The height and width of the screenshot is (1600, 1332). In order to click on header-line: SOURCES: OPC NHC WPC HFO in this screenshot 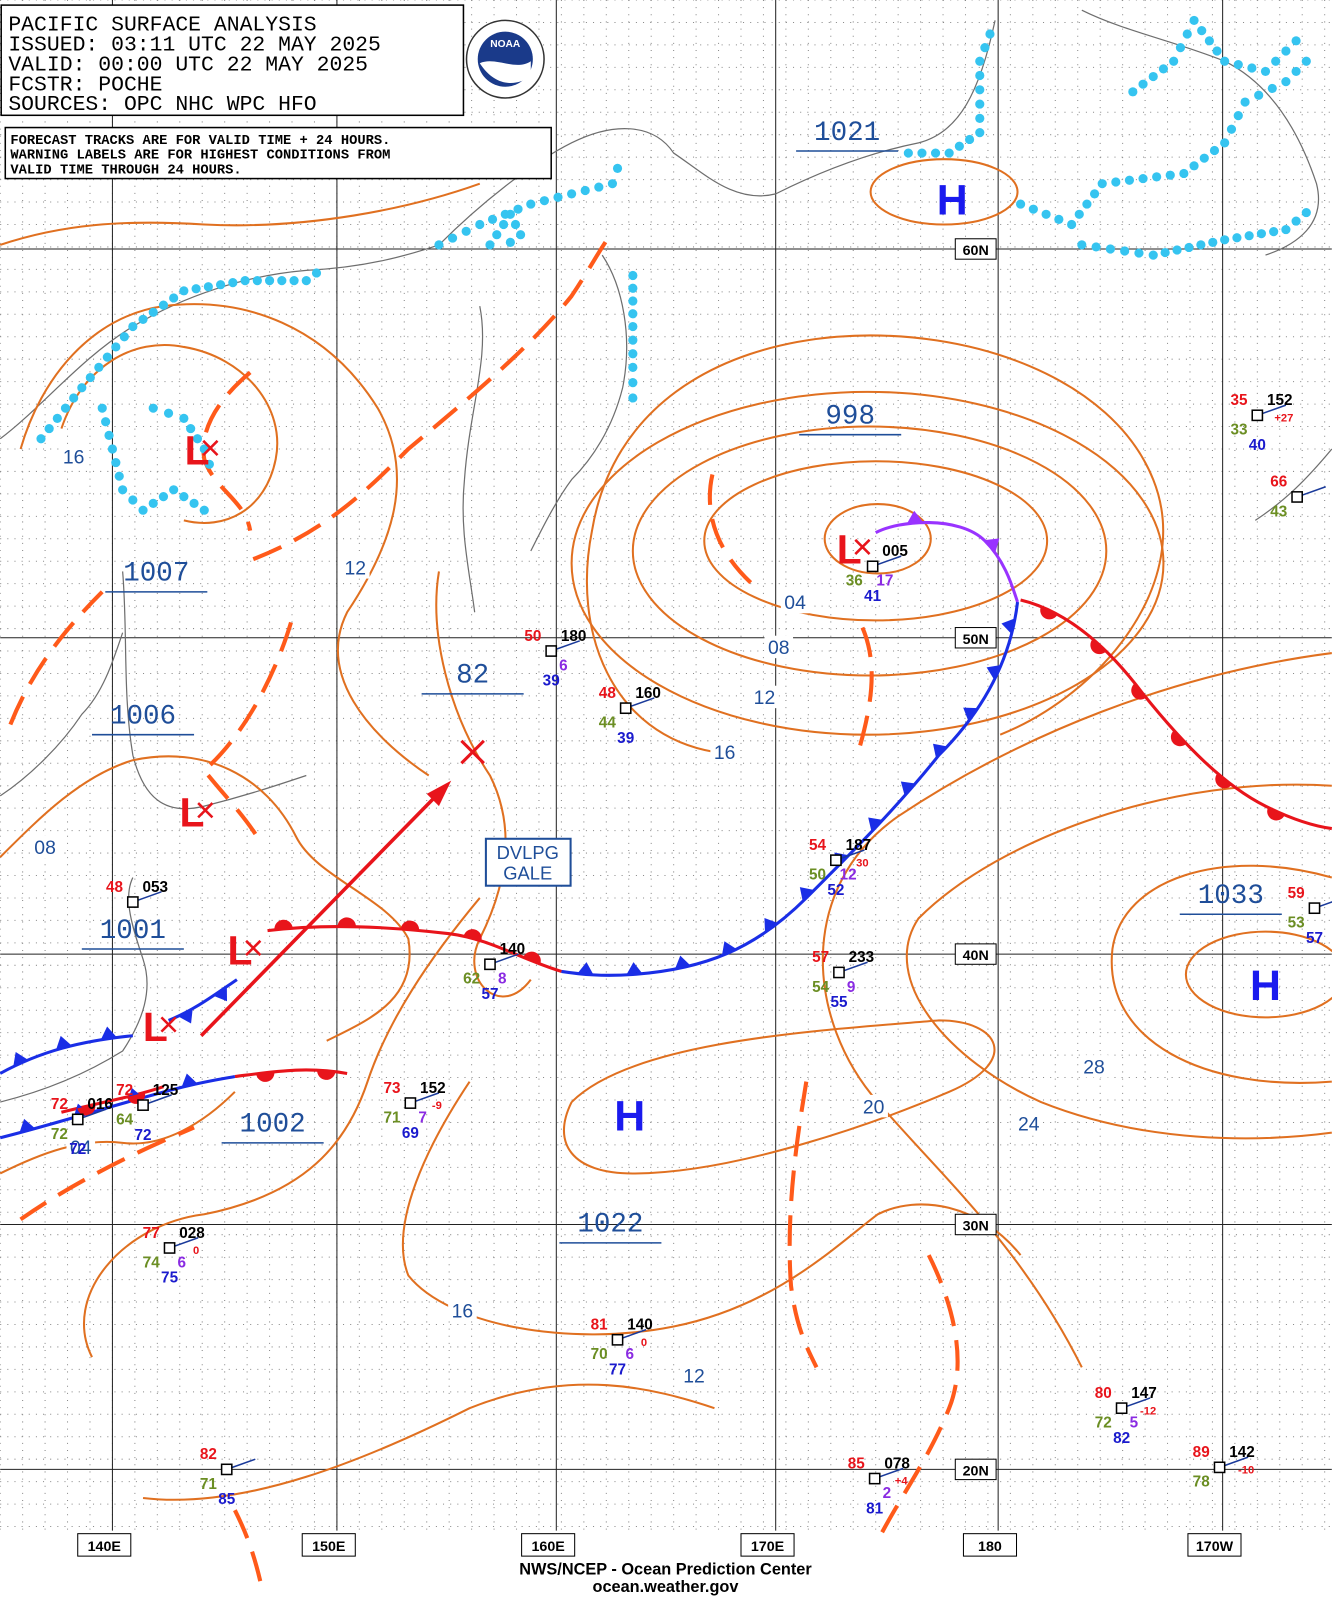, I will do `click(162, 105)`.